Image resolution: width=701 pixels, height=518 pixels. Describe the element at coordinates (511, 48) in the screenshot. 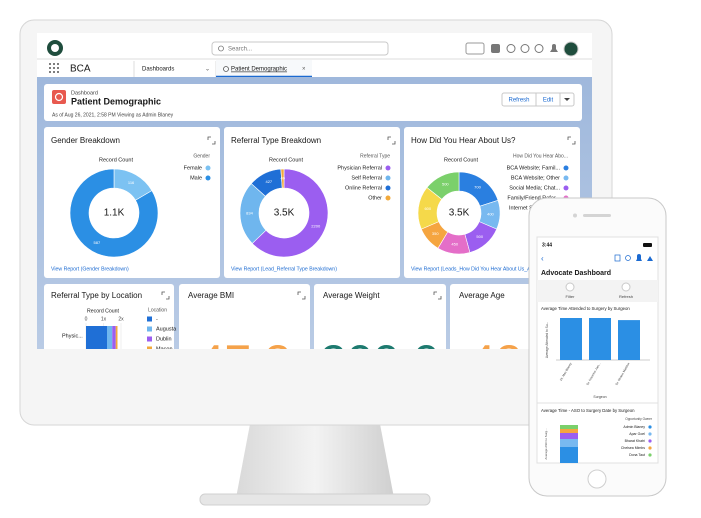

I see `help-icon` at that location.